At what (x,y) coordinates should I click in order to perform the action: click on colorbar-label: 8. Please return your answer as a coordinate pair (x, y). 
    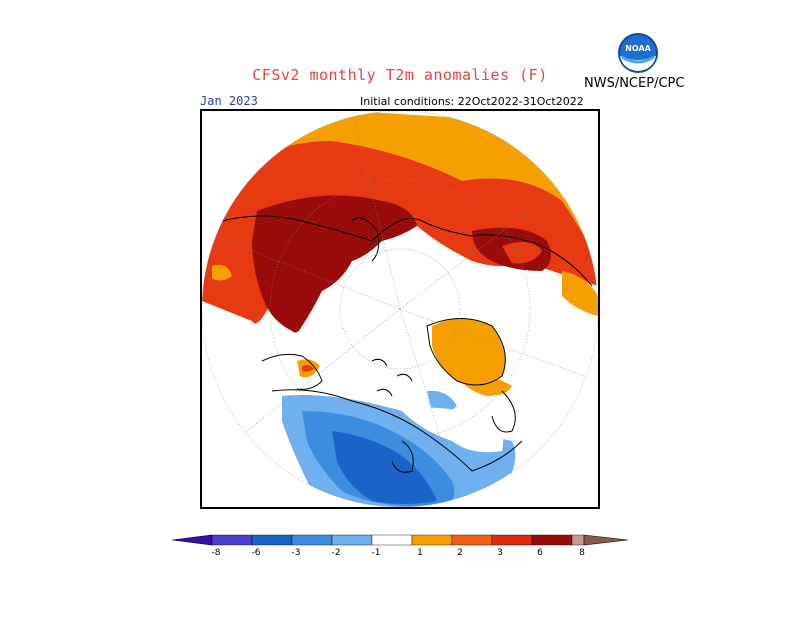
    Looking at the image, I should click on (582, 553).